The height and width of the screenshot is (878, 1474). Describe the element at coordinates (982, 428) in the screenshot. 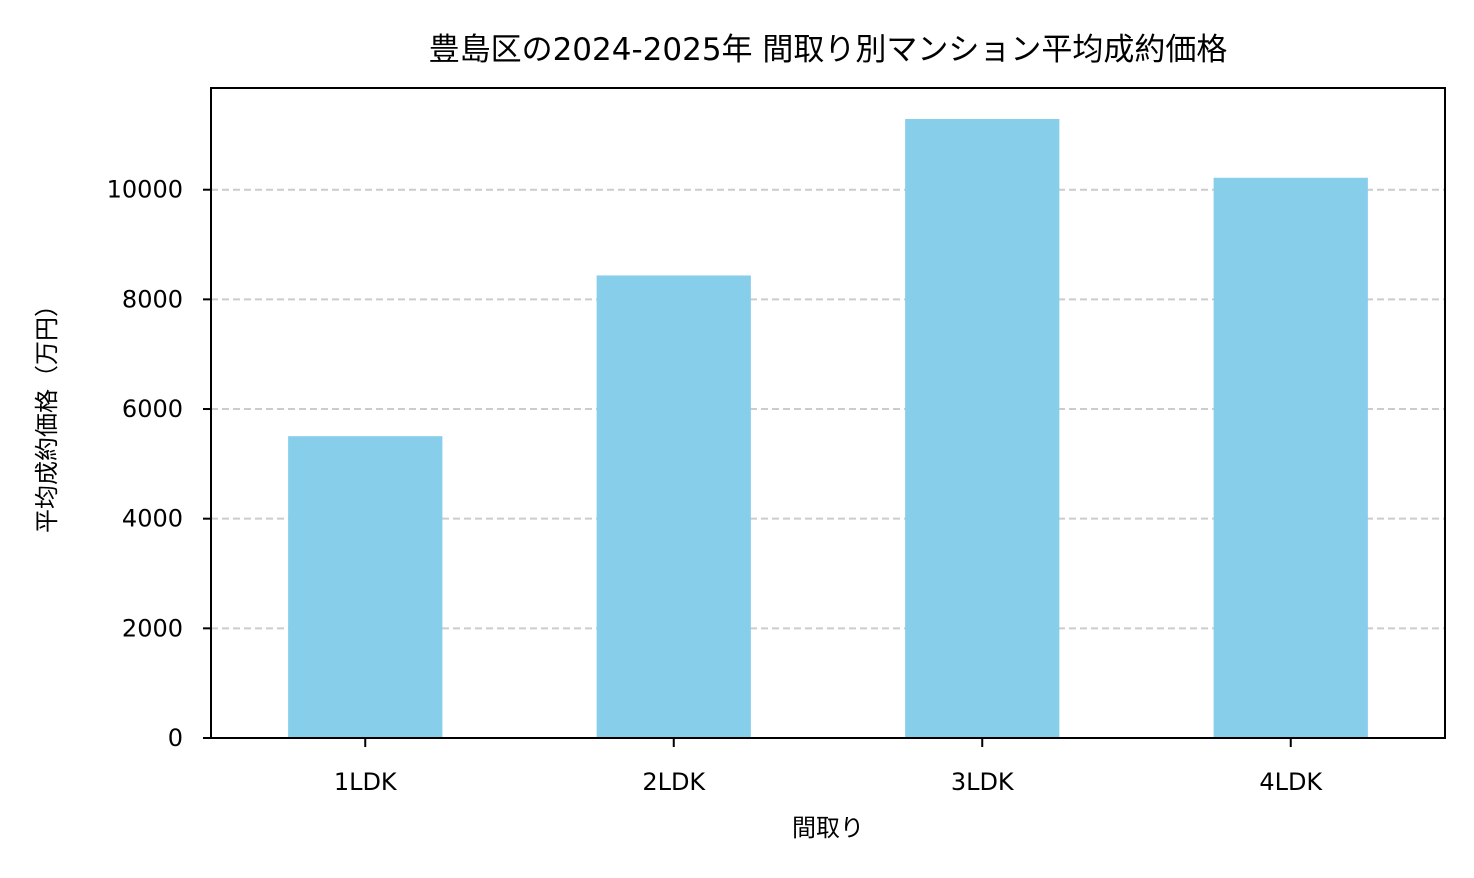

I see `bar-3LDK` at that location.